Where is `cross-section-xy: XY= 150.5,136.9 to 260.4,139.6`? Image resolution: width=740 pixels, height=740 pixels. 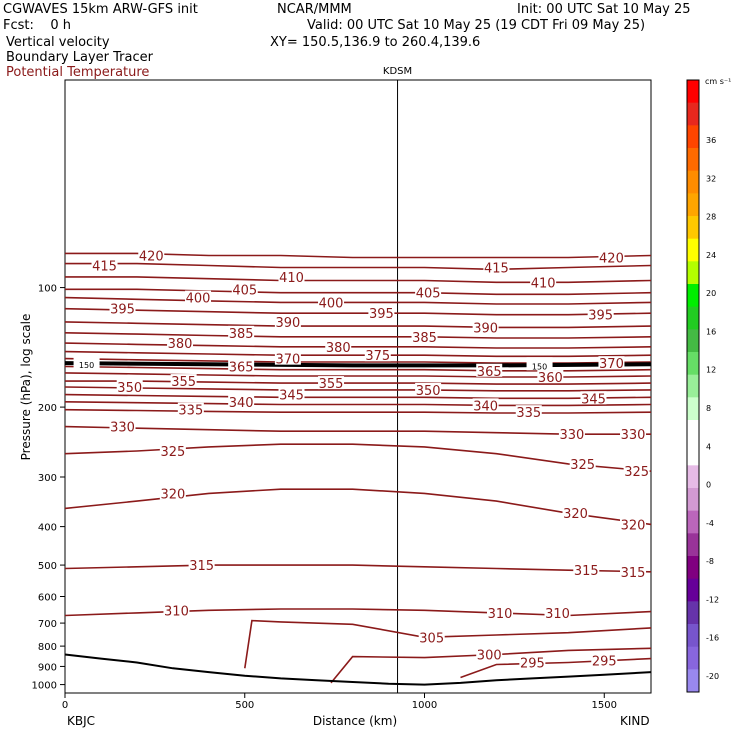
cross-section-xy: XY= 150.5,136.9 to 260.4,139.6 is located at coordinates (375, 42).